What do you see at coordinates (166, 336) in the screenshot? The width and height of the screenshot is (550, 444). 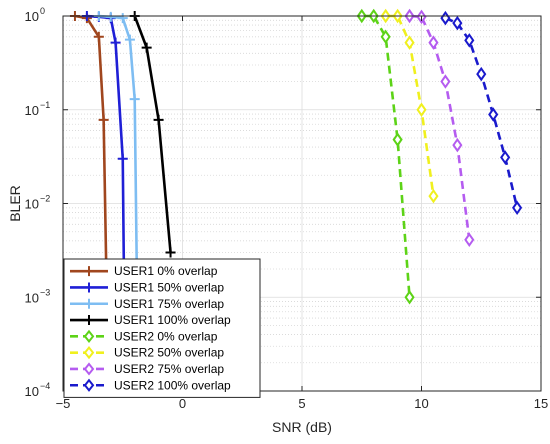 I see `legend-label: USER2 0% overlap` at bounding box center [166, 336].